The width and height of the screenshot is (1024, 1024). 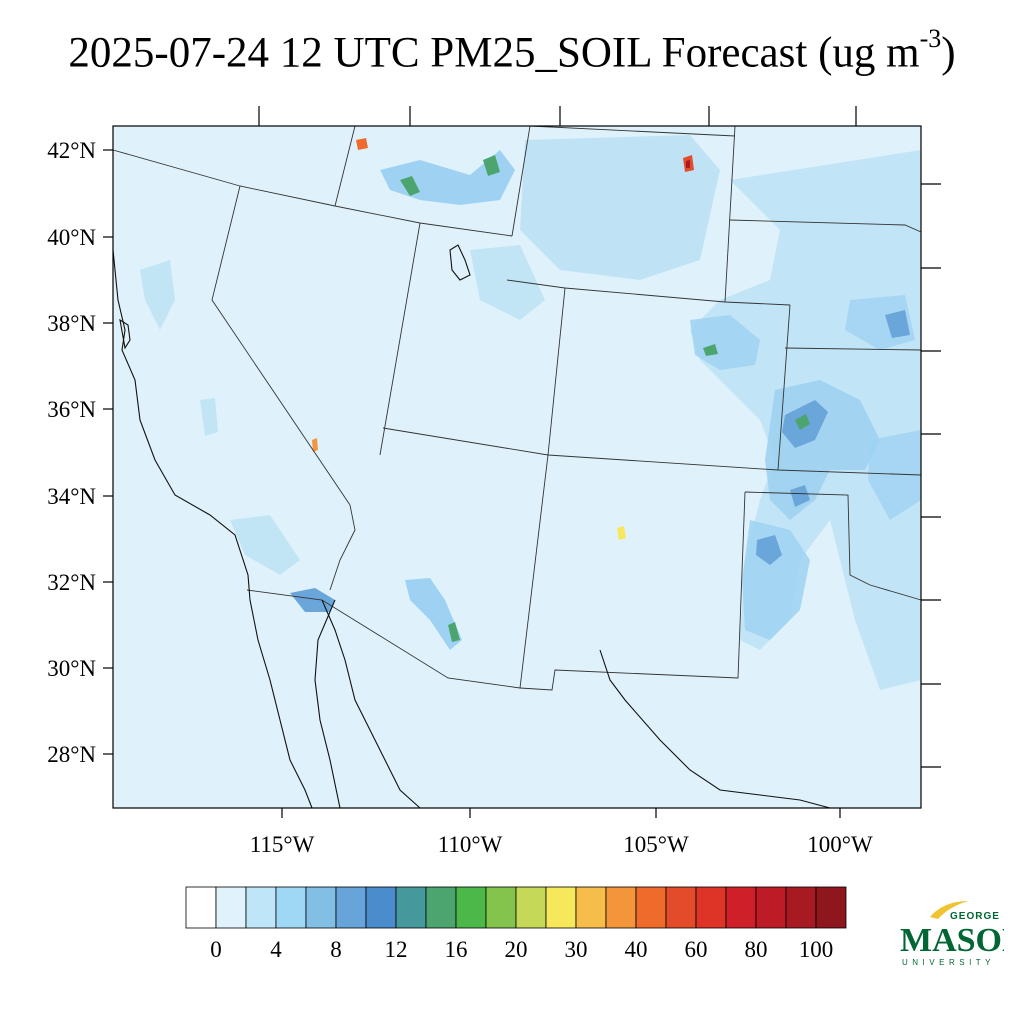 I want to click on border-nm-tx, so click(x=632, y=591).